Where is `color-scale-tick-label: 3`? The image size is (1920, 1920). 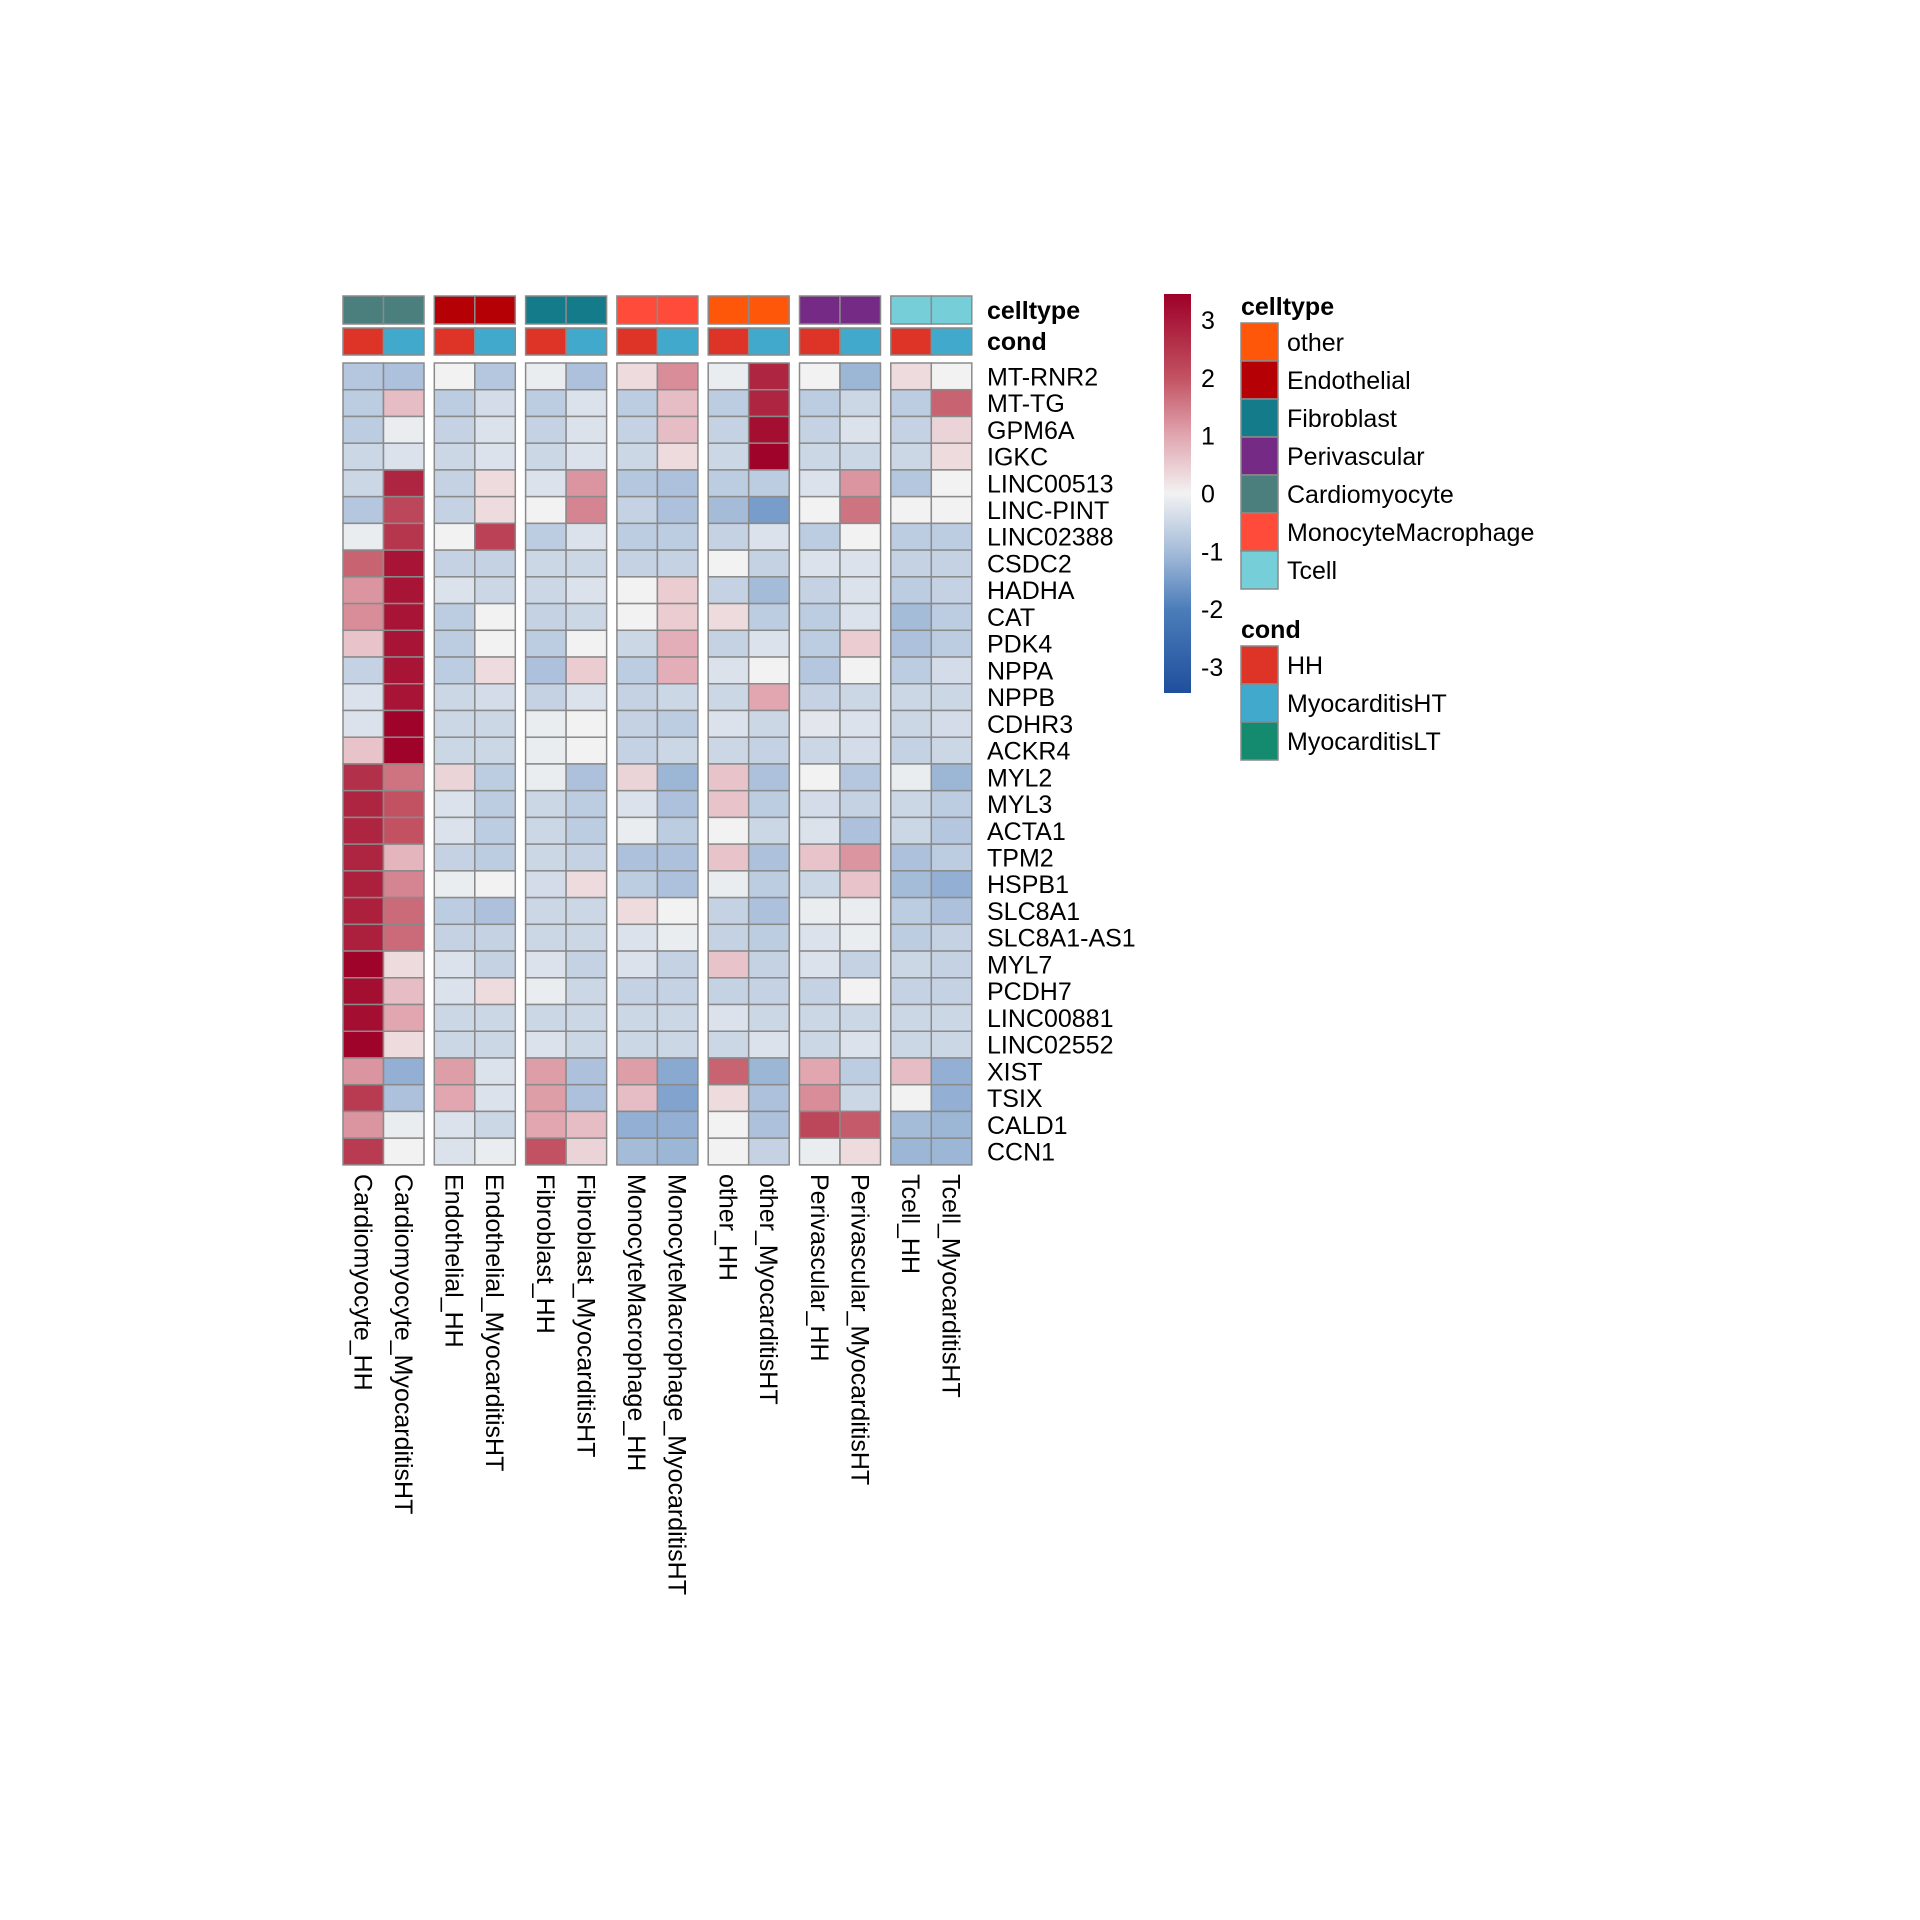
color-scale-tick-label: 3 is located at coordinates (1208, 321).